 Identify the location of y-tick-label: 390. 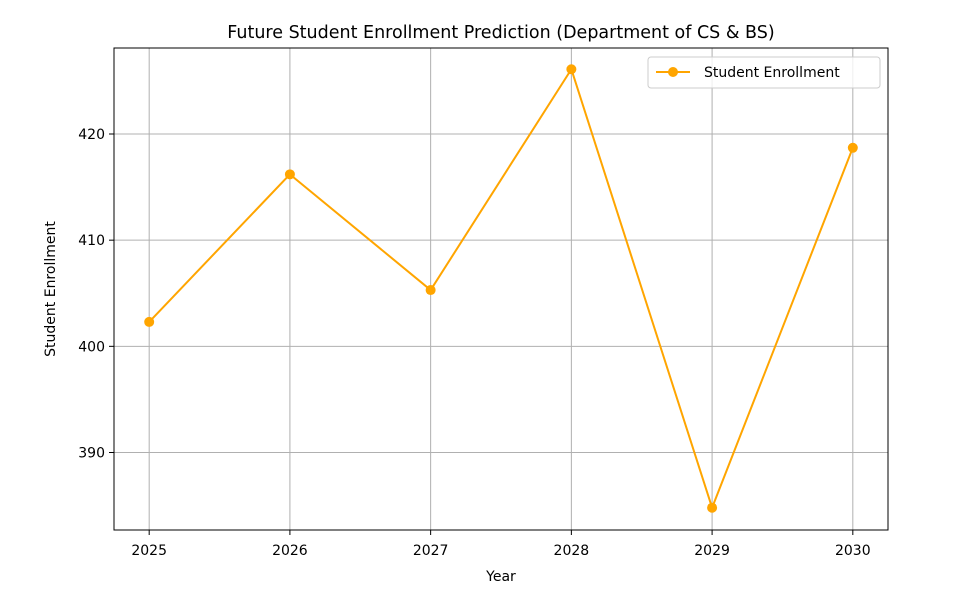
(91, 453).